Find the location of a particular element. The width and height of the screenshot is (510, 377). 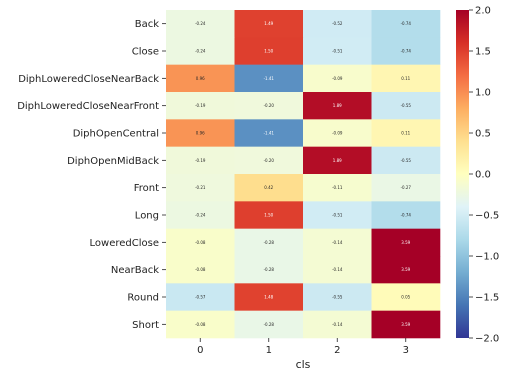

row-label: LoweredClose is located at coordinates (124, 243).